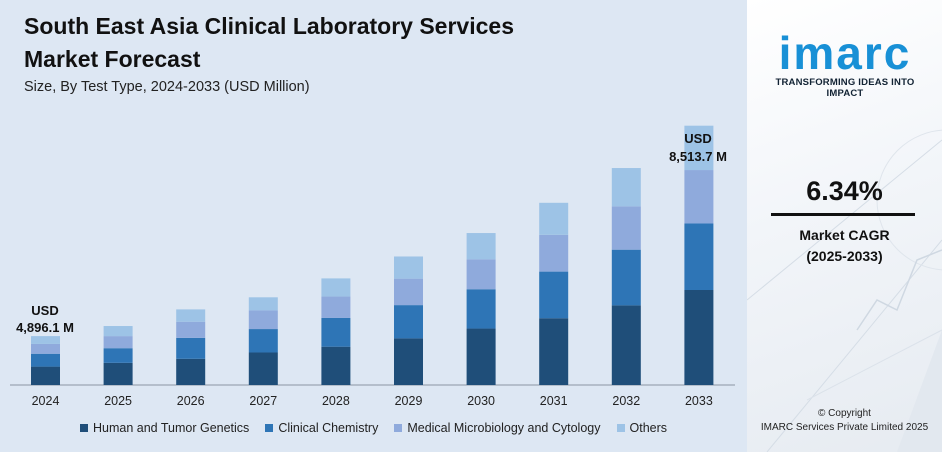  I want to click on cagr-divider, so click(843, 214).